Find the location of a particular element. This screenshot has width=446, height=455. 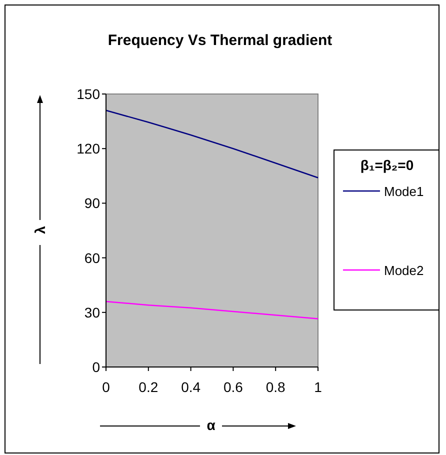

y-tick-label: 120 is located at coordinates (88, 148).